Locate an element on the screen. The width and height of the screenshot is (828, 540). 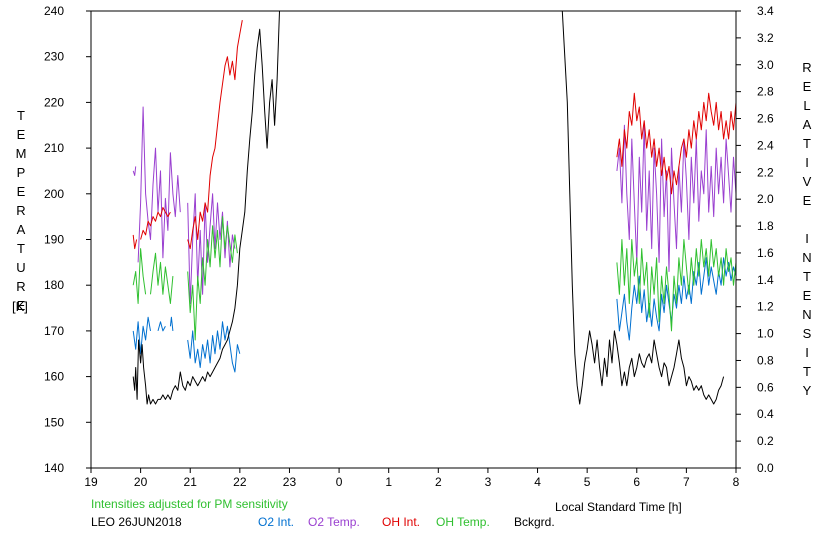
y-right-tick-label: 0.4 is located at coordinates (765, 414).